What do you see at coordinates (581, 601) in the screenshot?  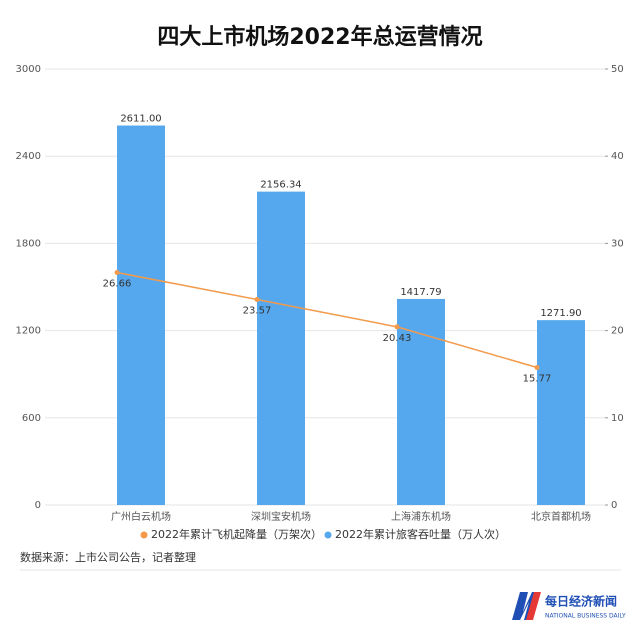 I see `logo-name: 每日经济新闻` at bounding box center [581, 601].